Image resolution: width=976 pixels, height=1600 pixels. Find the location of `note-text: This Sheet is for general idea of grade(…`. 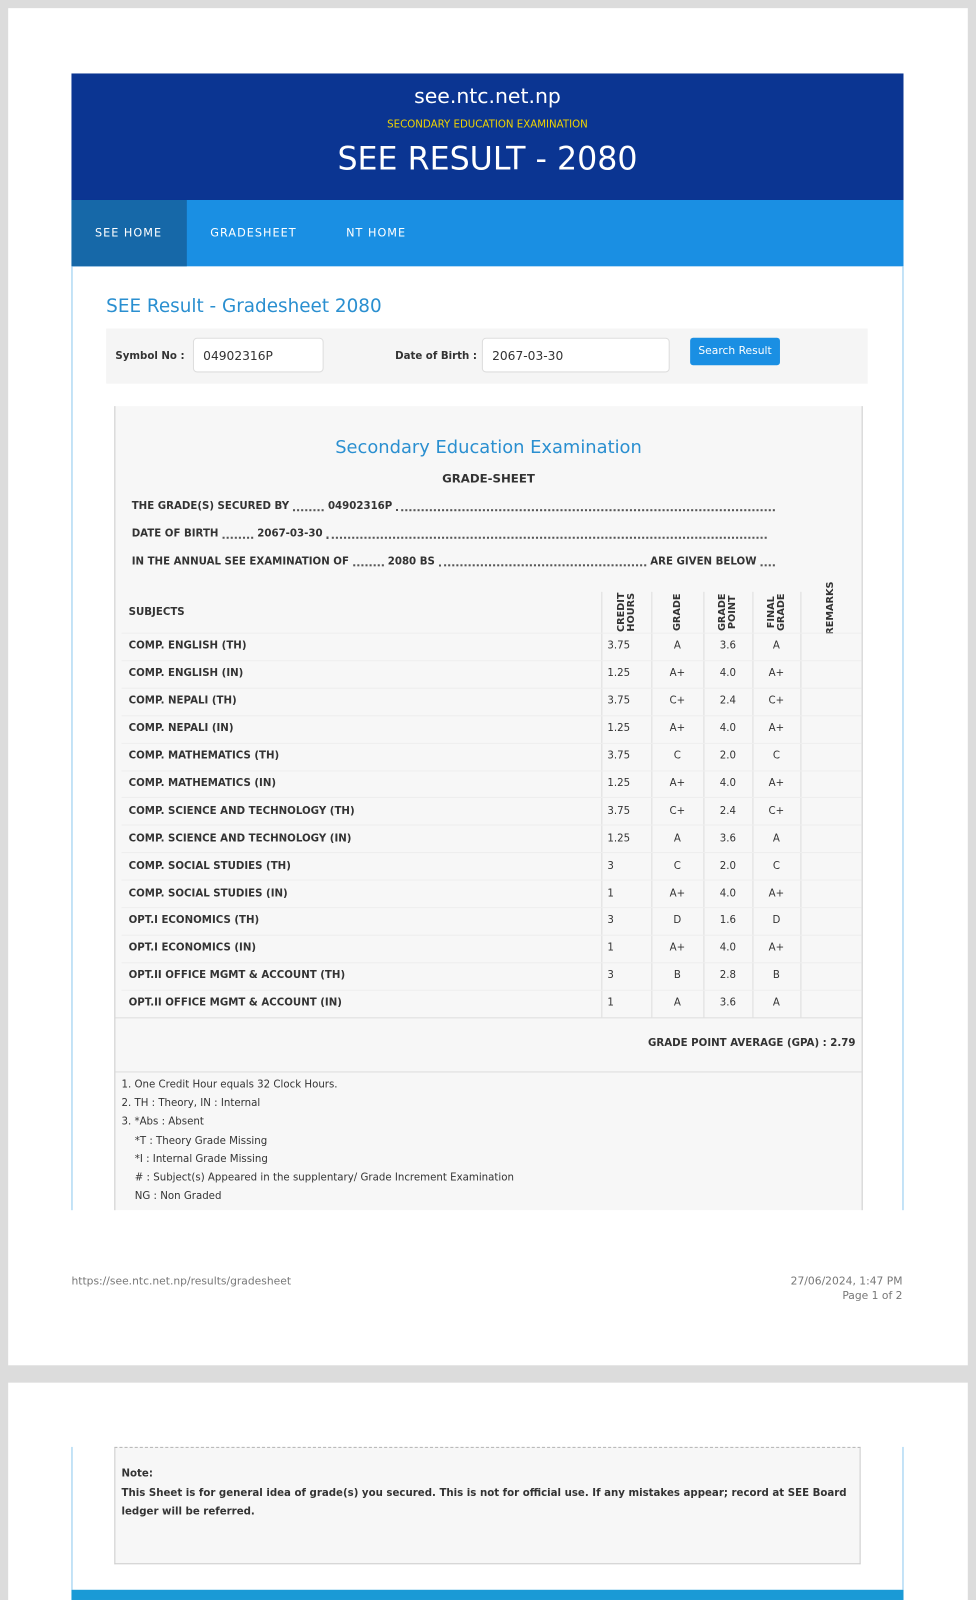

note-text: This Sheet is for general idea of grade(… is located at coordinates (484, 1502).